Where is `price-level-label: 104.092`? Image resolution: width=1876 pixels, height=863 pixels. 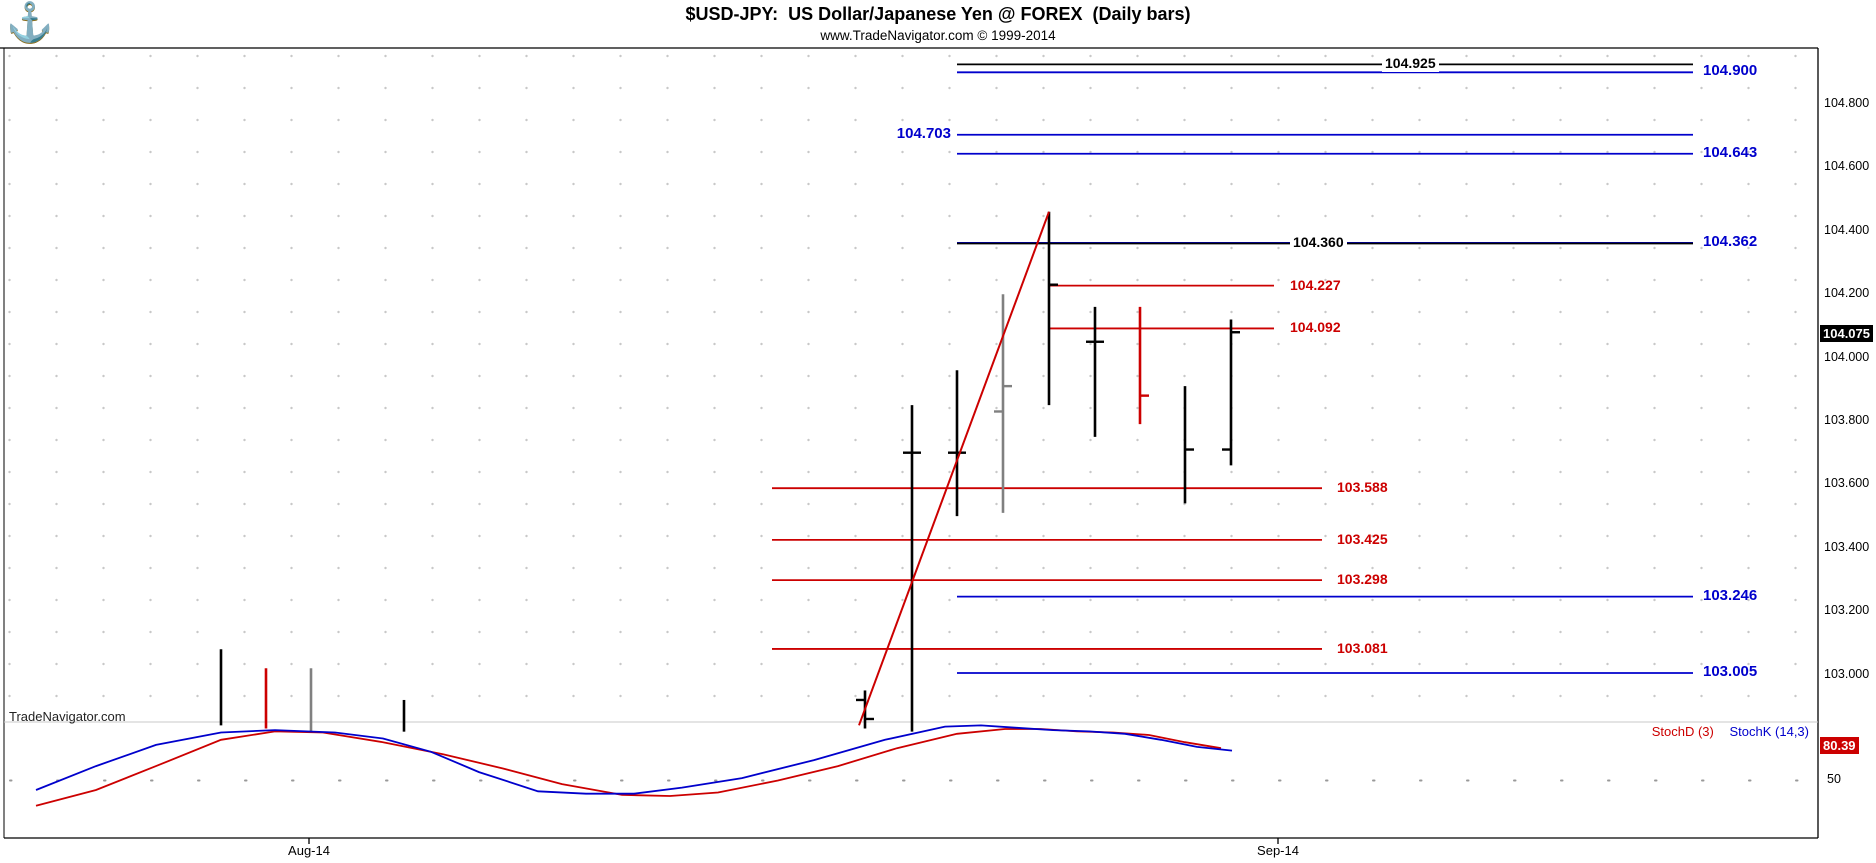
price-level-label: 104.092 is located at coordinates (1315, 327).